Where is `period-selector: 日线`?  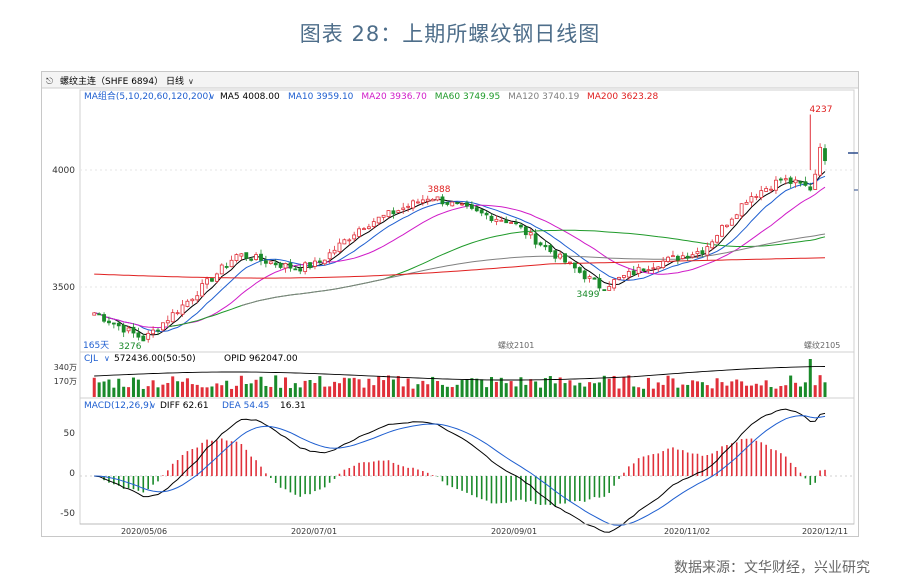
period-selector: 日线 is located at coordinates (175, 81).